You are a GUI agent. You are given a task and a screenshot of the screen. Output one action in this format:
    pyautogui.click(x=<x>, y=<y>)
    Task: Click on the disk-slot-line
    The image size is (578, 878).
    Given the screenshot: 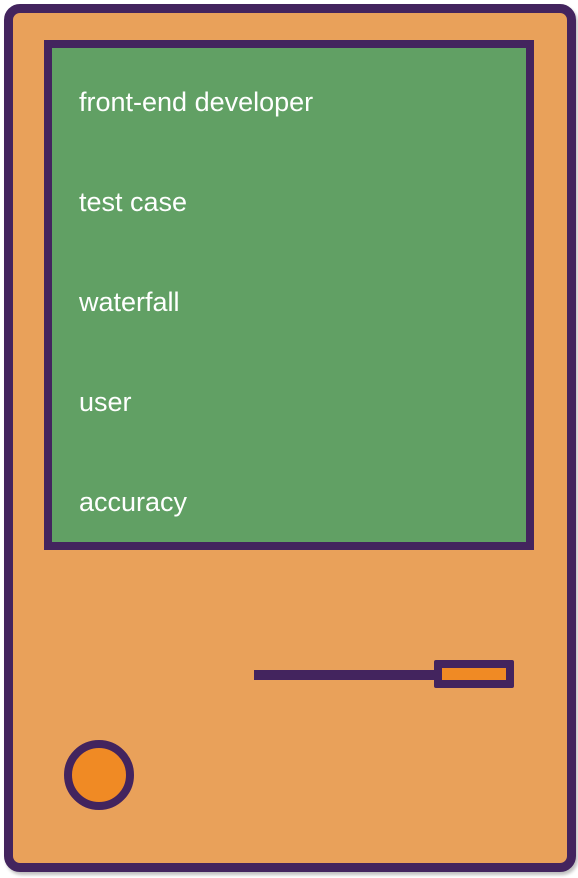 What is the action you would take?
    pyautogui.click(x=346, y=675)
    